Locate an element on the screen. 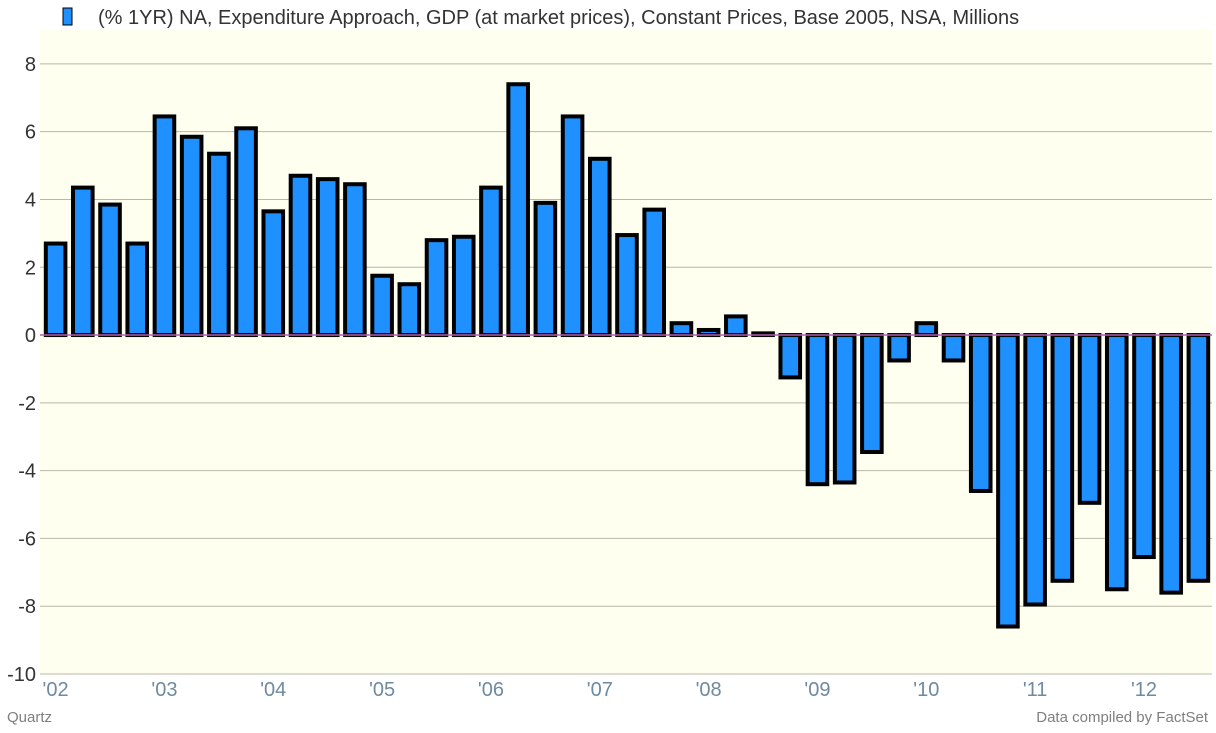  x-tick-label: '04 is located at coordinates (273, 690).